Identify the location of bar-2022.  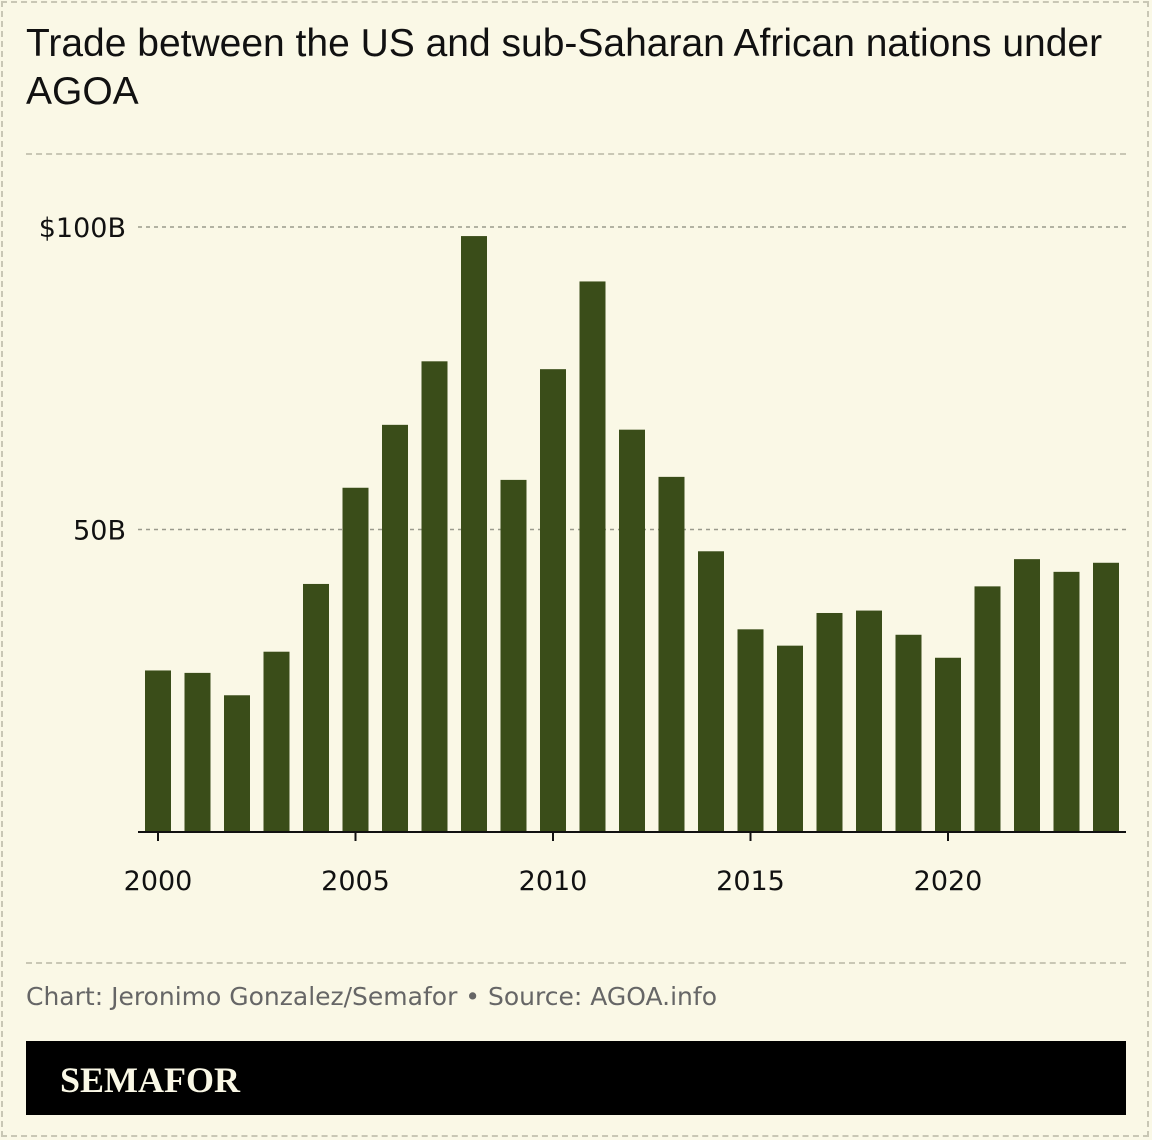
(1027, 695).